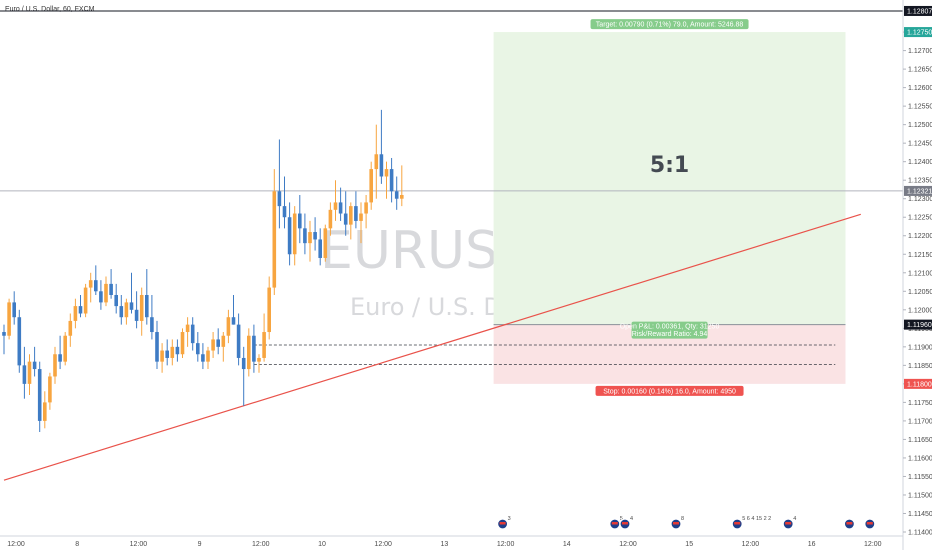 Image resolution: width=932 pixels, height=550 pixels. What do you see at coordinates (920, 51) in the screenshot?
I see `price-tick-label: 1.12700` at bounding box center [920, 51].